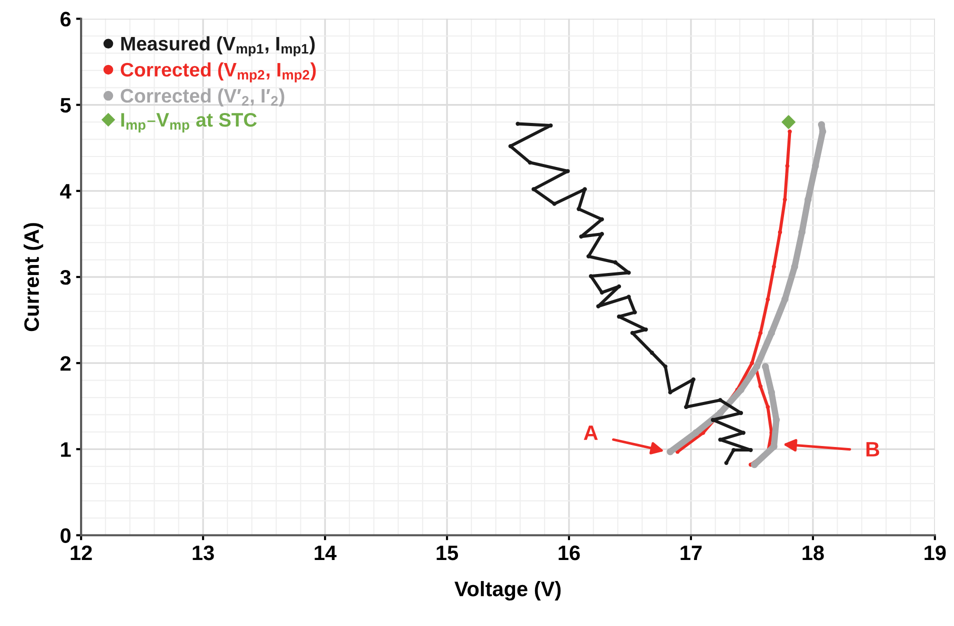 Image resolution: width=954 pixels, height=626 pixels. Describe the element at coordinates (218, 46) in the screenshot. I see `legend-label: Measured (V$_{mp1}$, I$_{mp1}$)` at that location.